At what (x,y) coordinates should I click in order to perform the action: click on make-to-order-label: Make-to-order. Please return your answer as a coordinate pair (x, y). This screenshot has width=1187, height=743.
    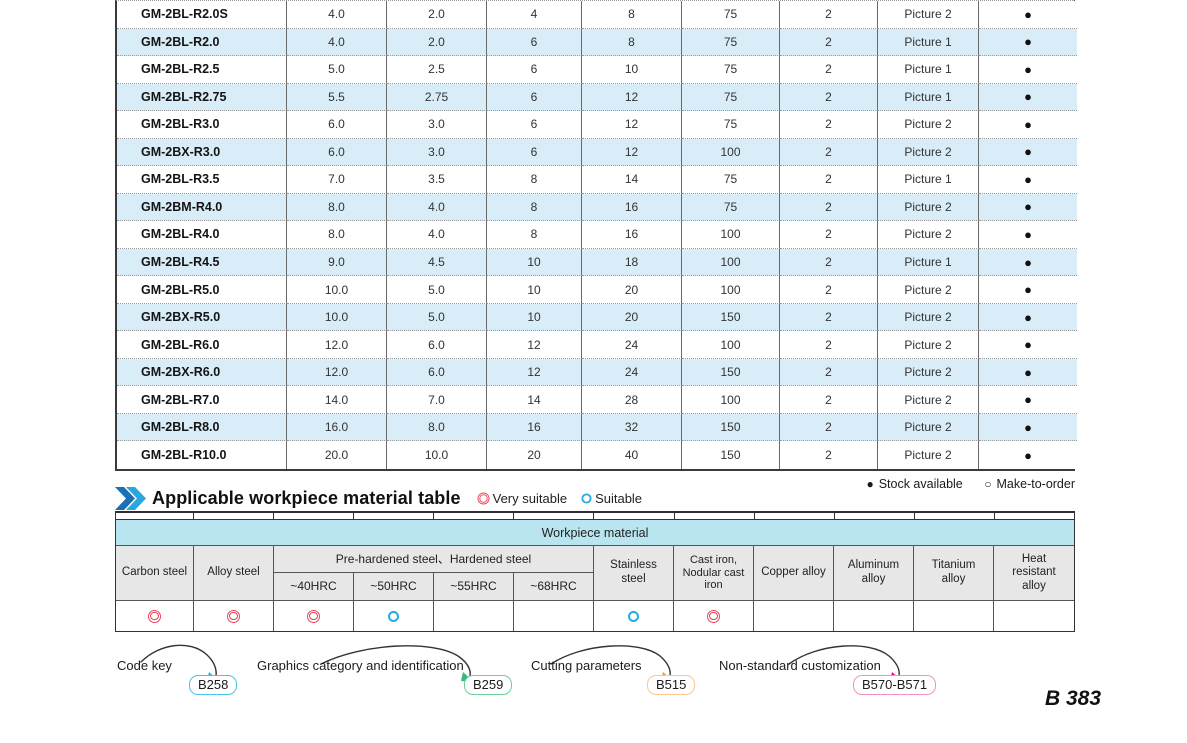
    Looking at the image, I should click on (1036, 484).